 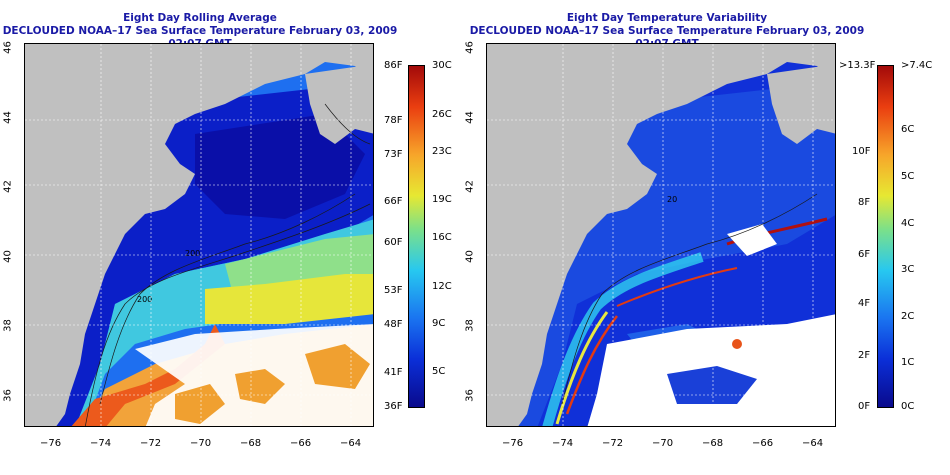 What do you see at coordinates (301, 443) in the screenshot?
I see `left-xtick-66: −66` at bounding box center [301, 443].